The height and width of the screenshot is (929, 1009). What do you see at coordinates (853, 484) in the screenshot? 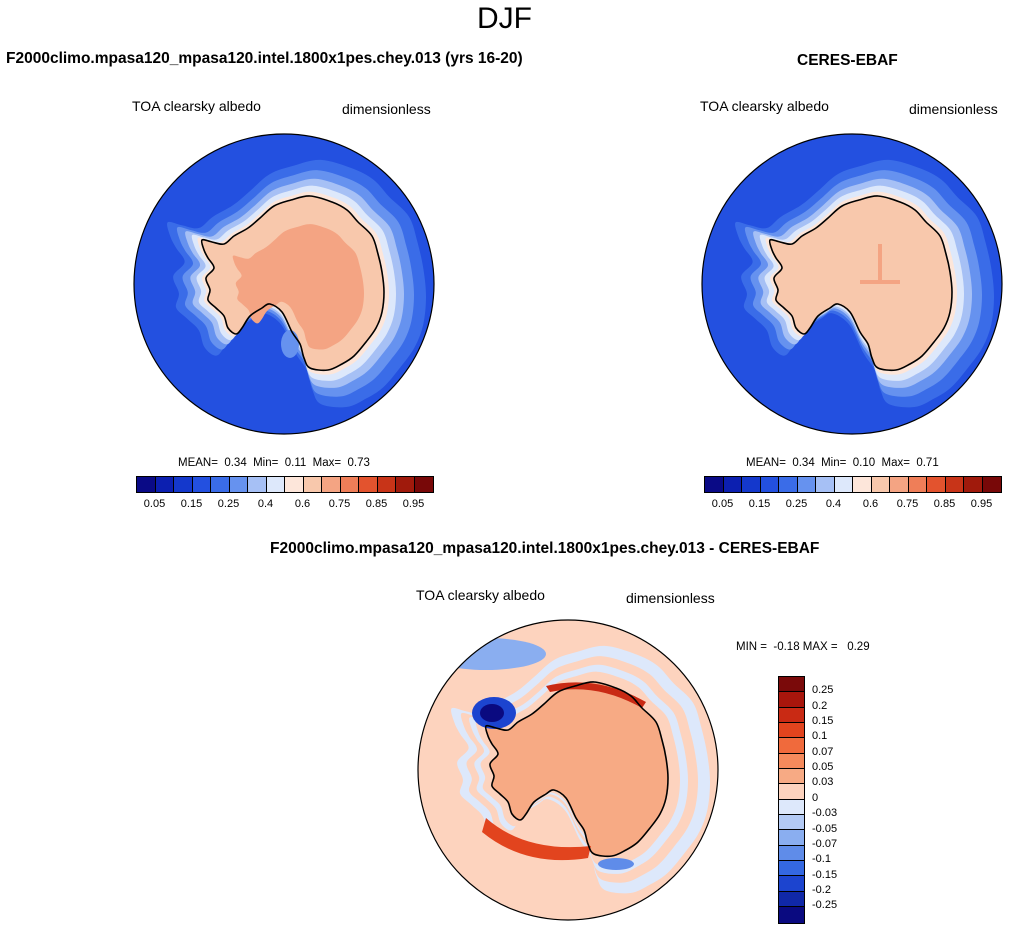
I see `obs-colorbar` at bounding box center [853, 484].